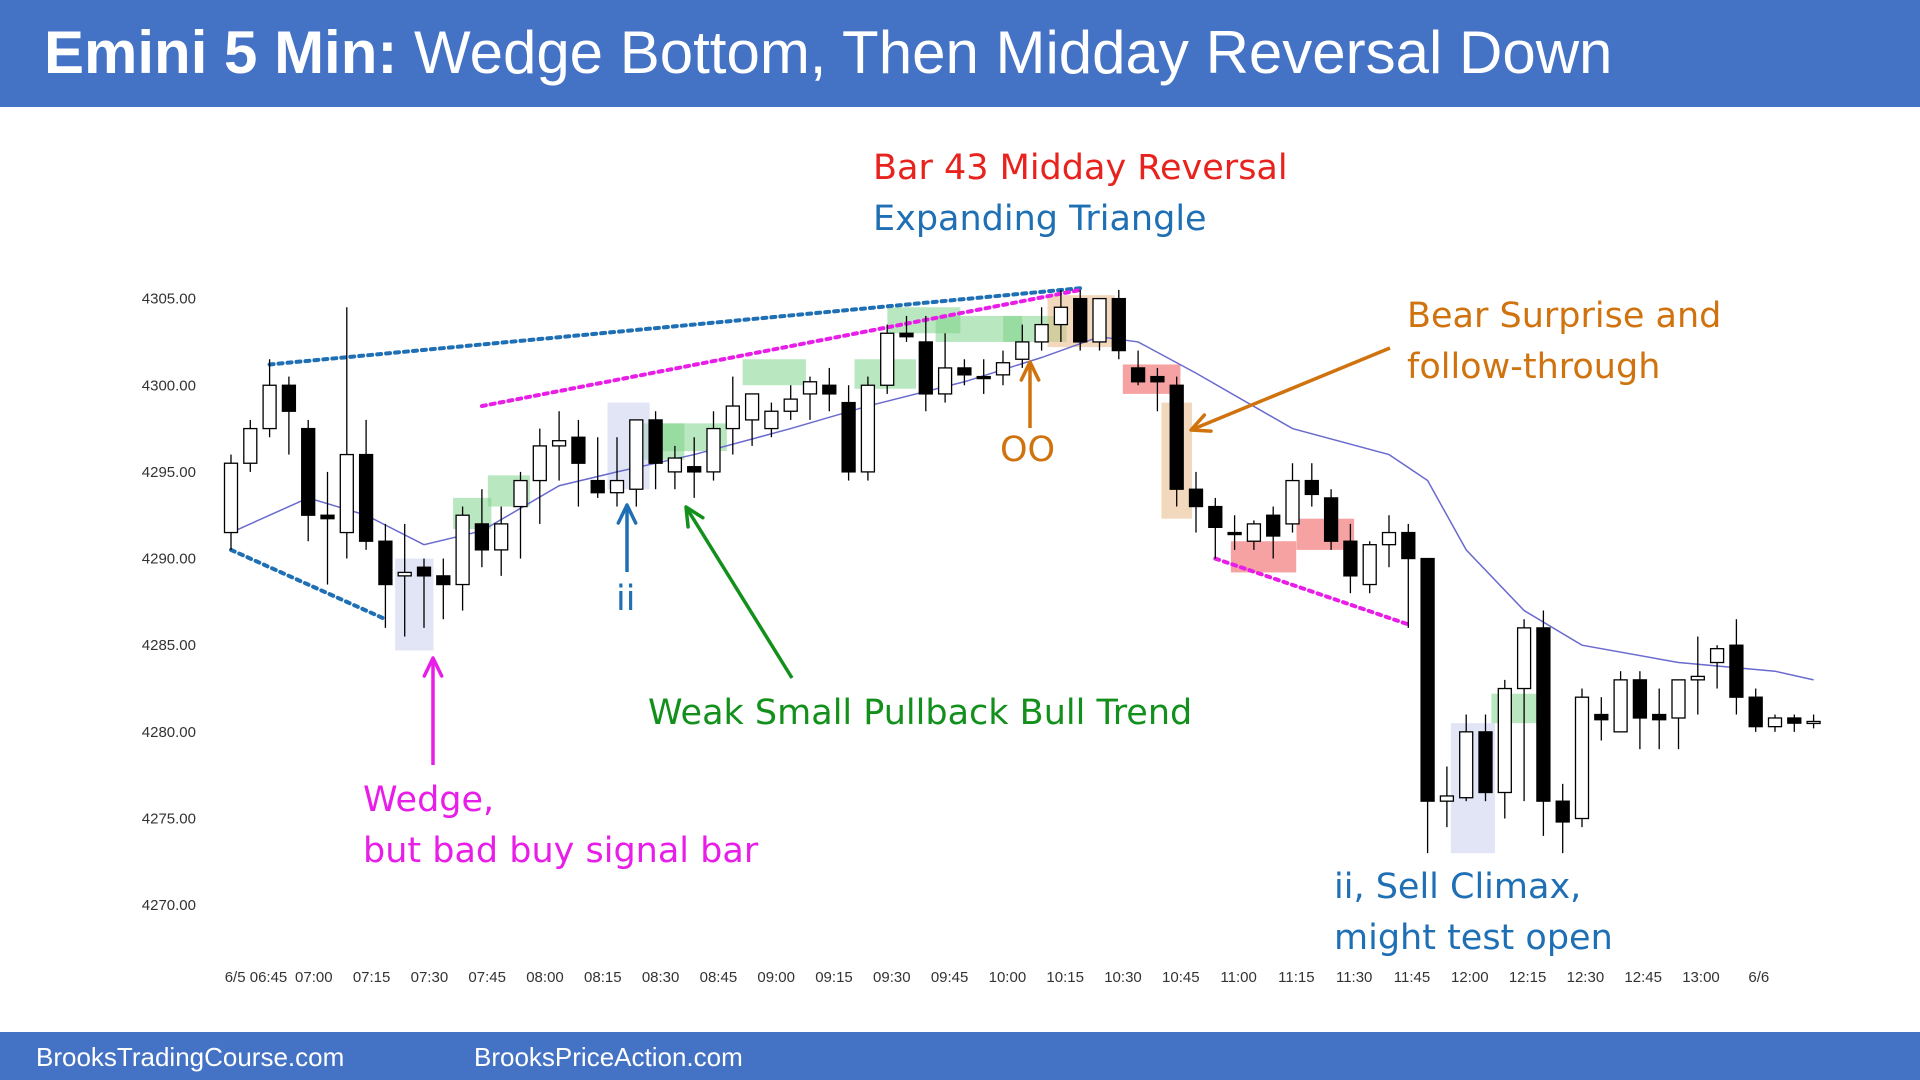 The image size is (1920, 1080). I want to click on annotation-expanding-triangle: Expanding Triangle, so click(1040, 219).